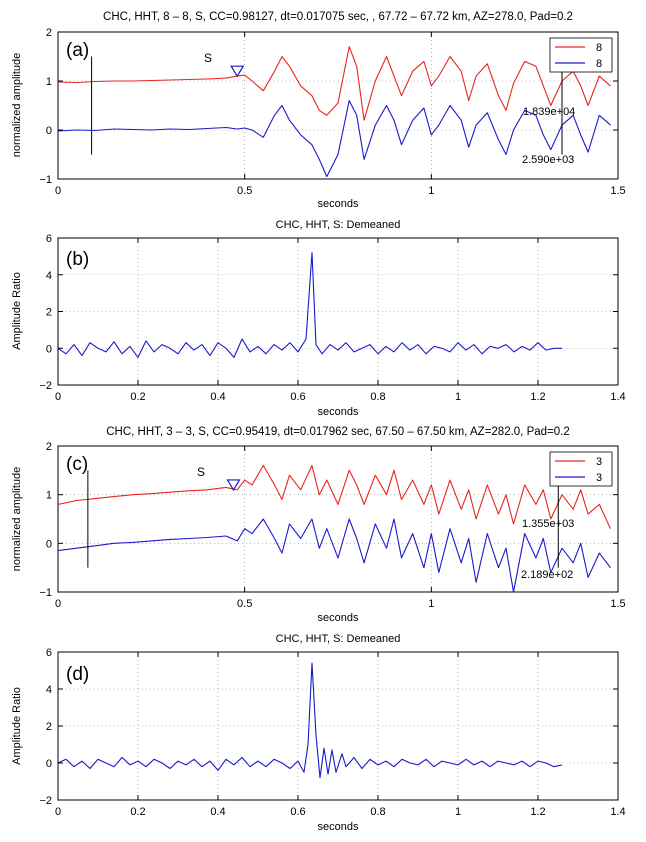 This screenshot has width=646, height=842. Describe the element at coordinates (547, 575) in the screenshot. I see `panel-c-annotation-2: 2.189e+02` at that location.